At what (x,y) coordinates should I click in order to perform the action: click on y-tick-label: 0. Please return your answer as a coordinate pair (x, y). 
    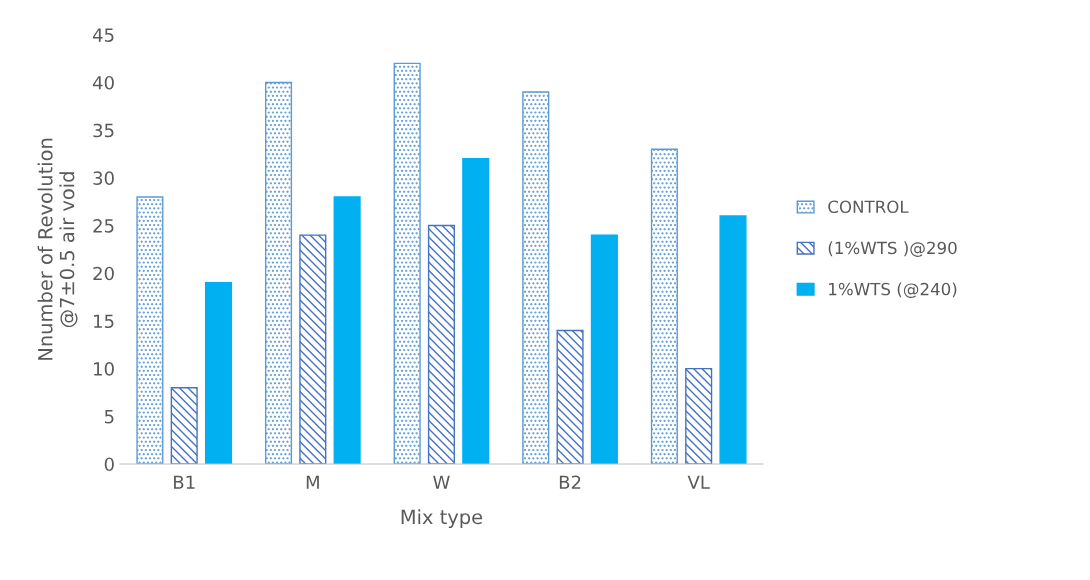
    Looking at the image, I should click on (109, 464).